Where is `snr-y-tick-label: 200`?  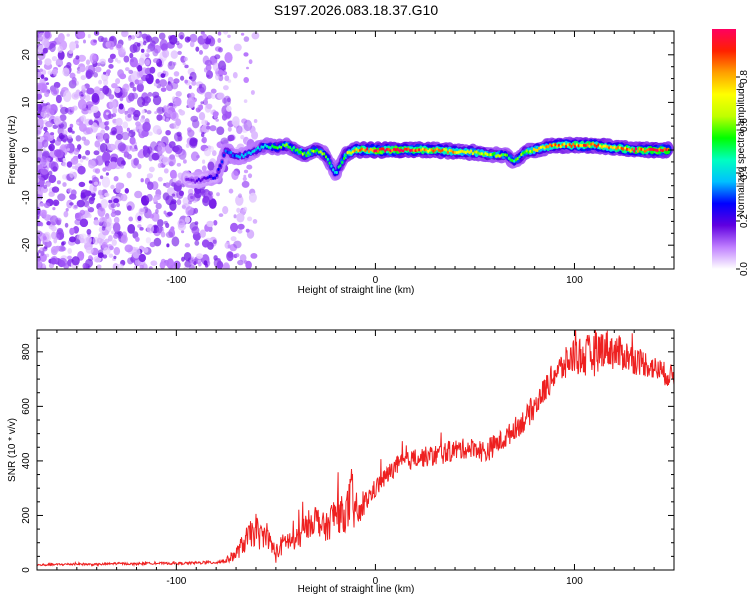 snr-y-tick-label: 200 is located at coordinates (26, 515).